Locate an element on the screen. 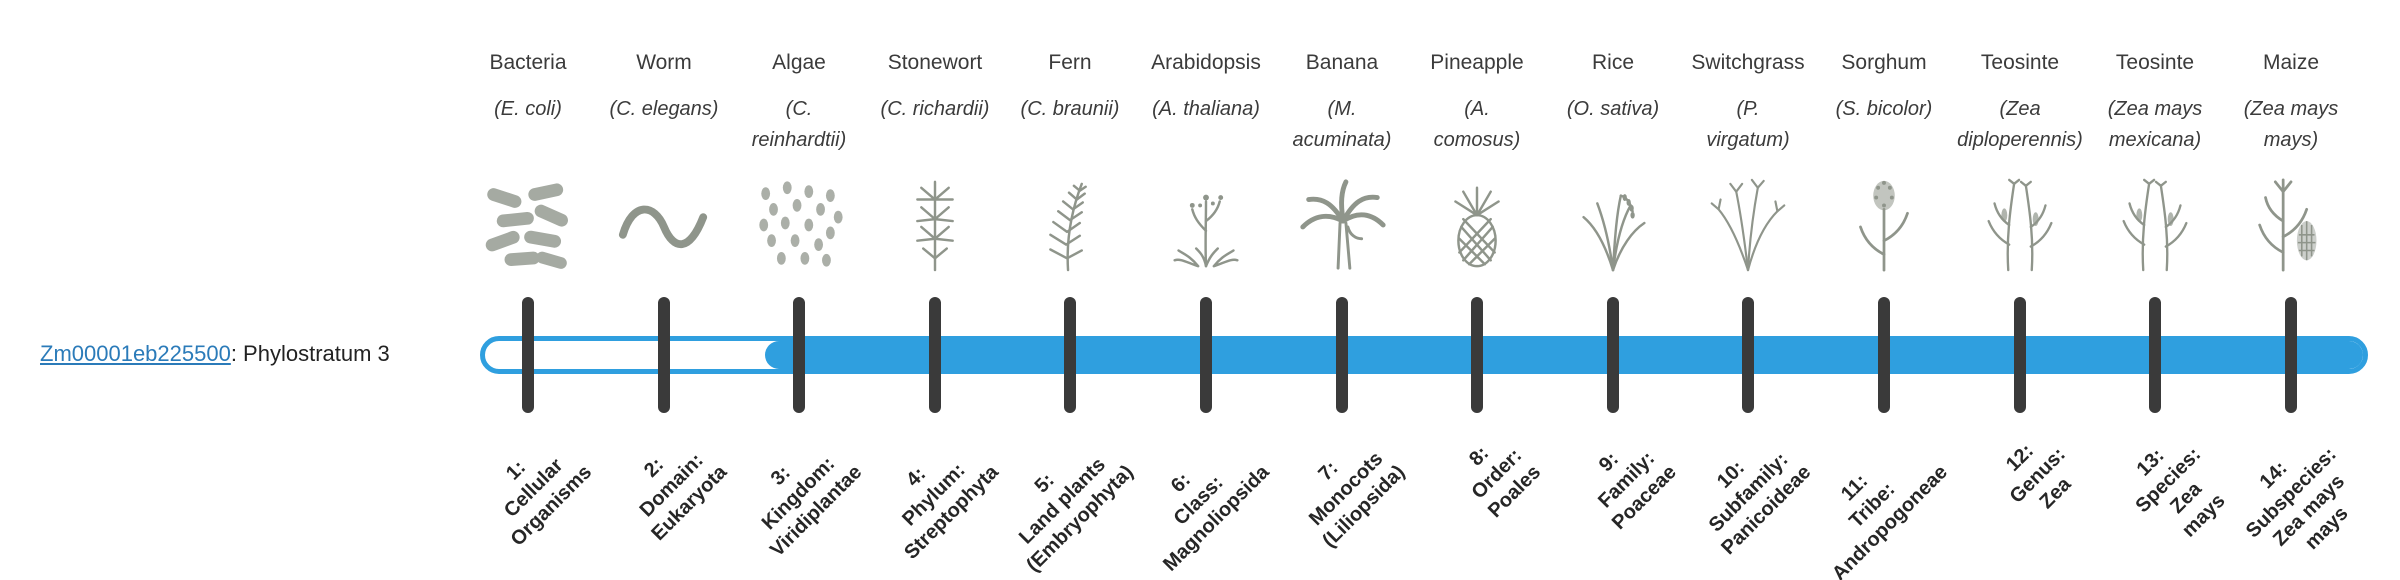  rice-icon is located at coordinates (1613, 222).